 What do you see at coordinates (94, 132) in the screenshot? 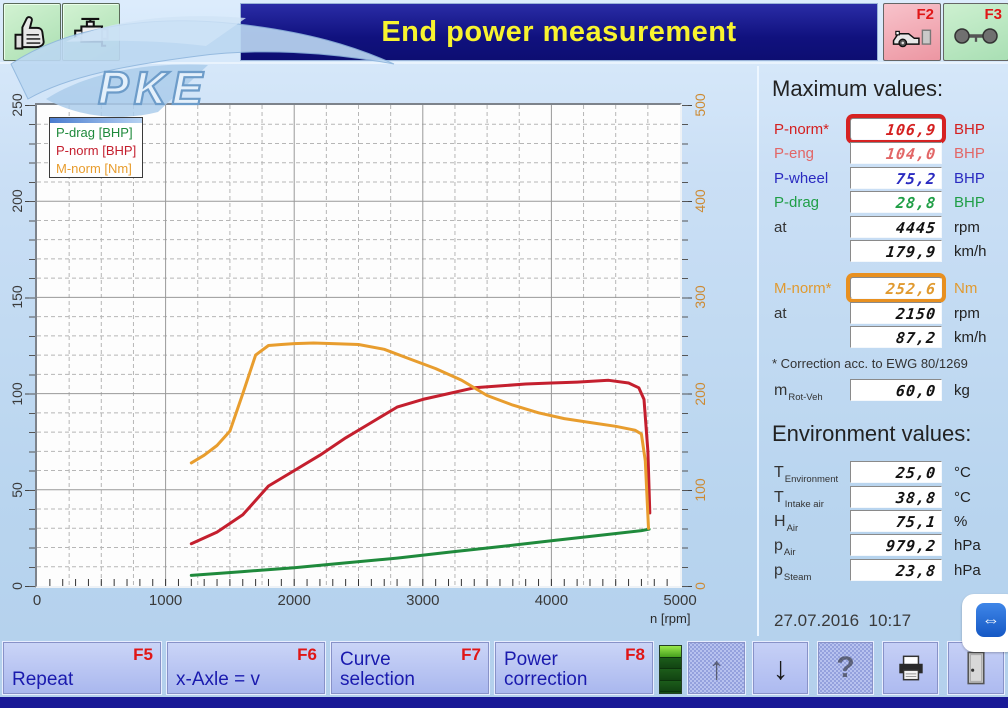
I see `legend-item: P-drag [BHP]` at bounding box center [94, 132].